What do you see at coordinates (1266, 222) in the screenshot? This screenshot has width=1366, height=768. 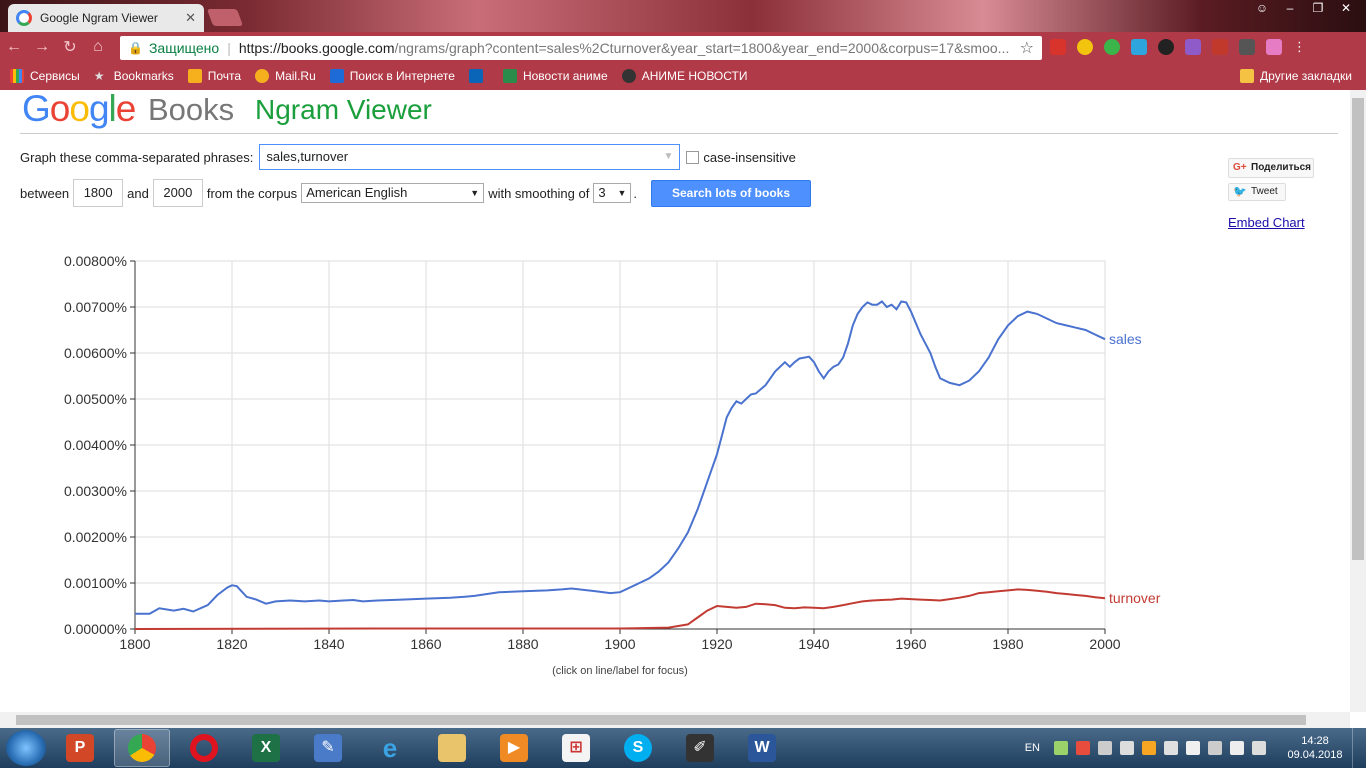 I see `embed-chart-link: Embed Chart` at bounding box center [1266, 222].